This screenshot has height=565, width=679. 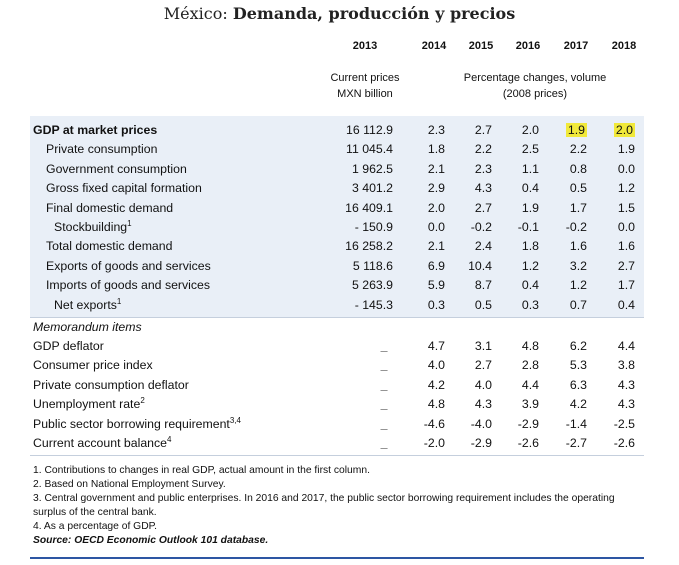 I want to click on value-cell: 10.4, so click(x=480, y=265).